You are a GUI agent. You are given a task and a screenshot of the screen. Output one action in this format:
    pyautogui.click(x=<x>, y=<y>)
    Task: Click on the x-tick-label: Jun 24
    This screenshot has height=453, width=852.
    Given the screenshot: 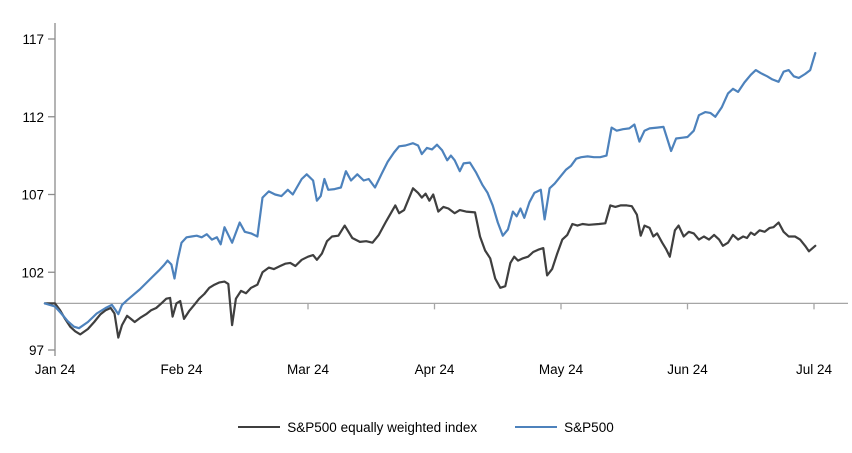 What is the action you would take?
    pyautogui.click(x=687, y=369)
    